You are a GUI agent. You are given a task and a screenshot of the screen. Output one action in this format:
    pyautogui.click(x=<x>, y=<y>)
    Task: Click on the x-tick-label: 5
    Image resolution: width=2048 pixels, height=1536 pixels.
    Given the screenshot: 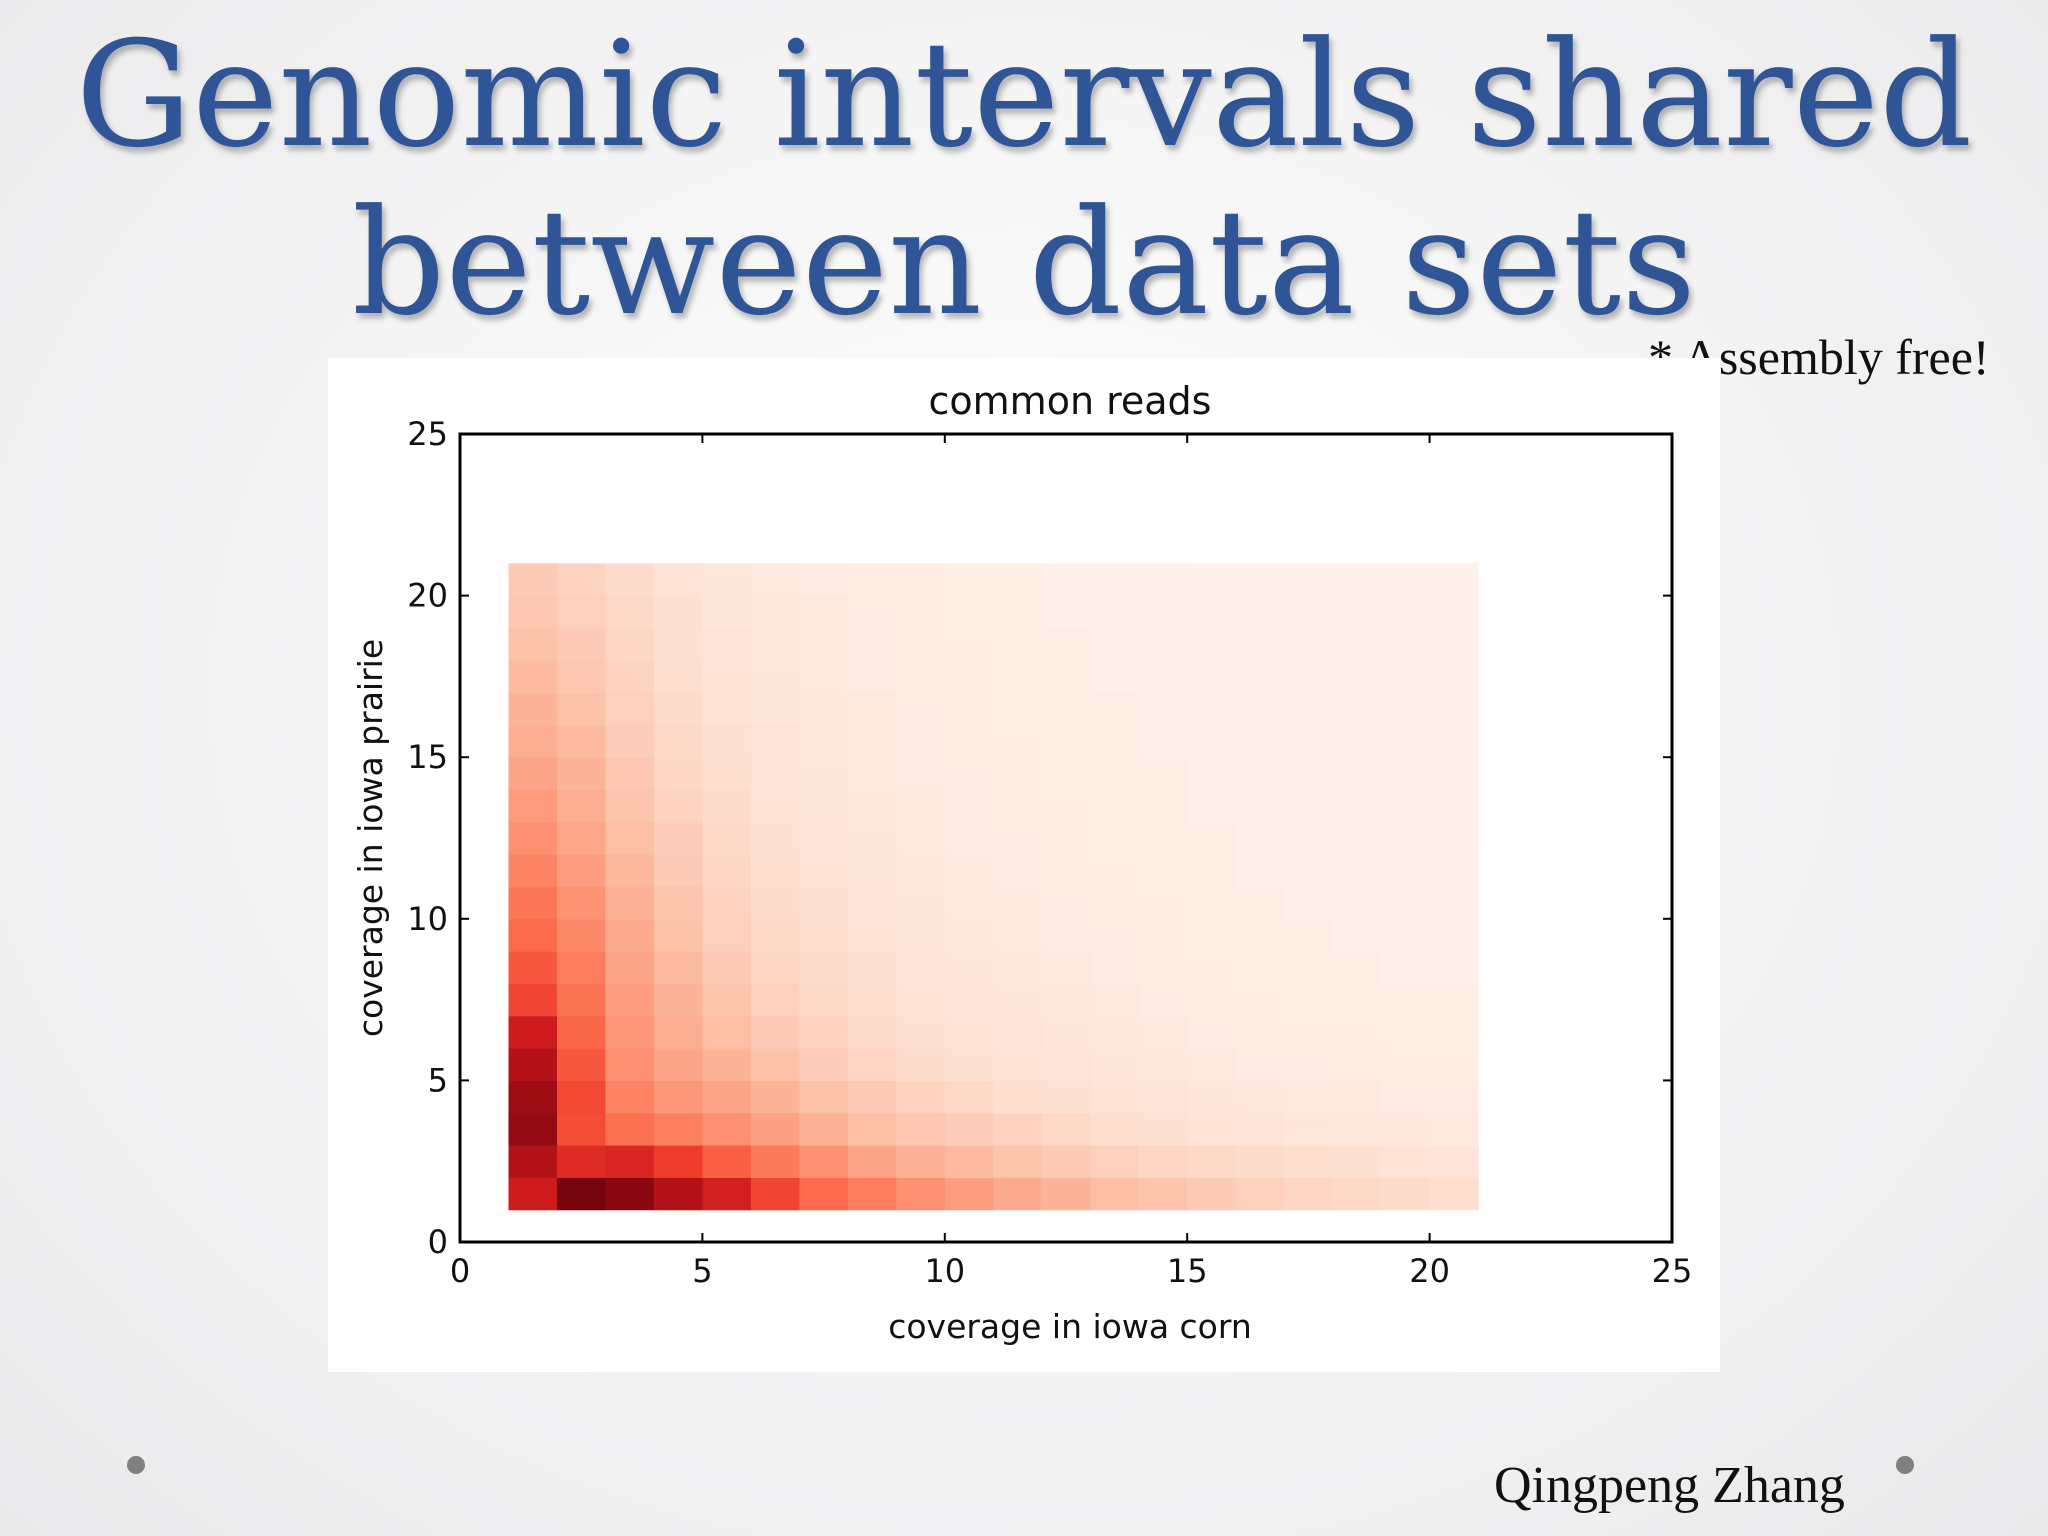 What is the action you would take?
    pyautogui.click(x=702, y=1271)
    